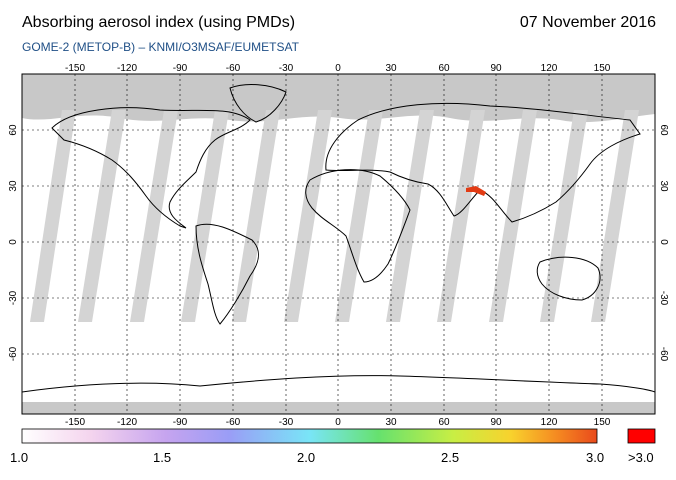 The width and height of the screenshot is (676, 480). What do you see at coordinates (641, 436) in the screenshot?
I see `legend-over-swatch` at bounding box center [641, 436].